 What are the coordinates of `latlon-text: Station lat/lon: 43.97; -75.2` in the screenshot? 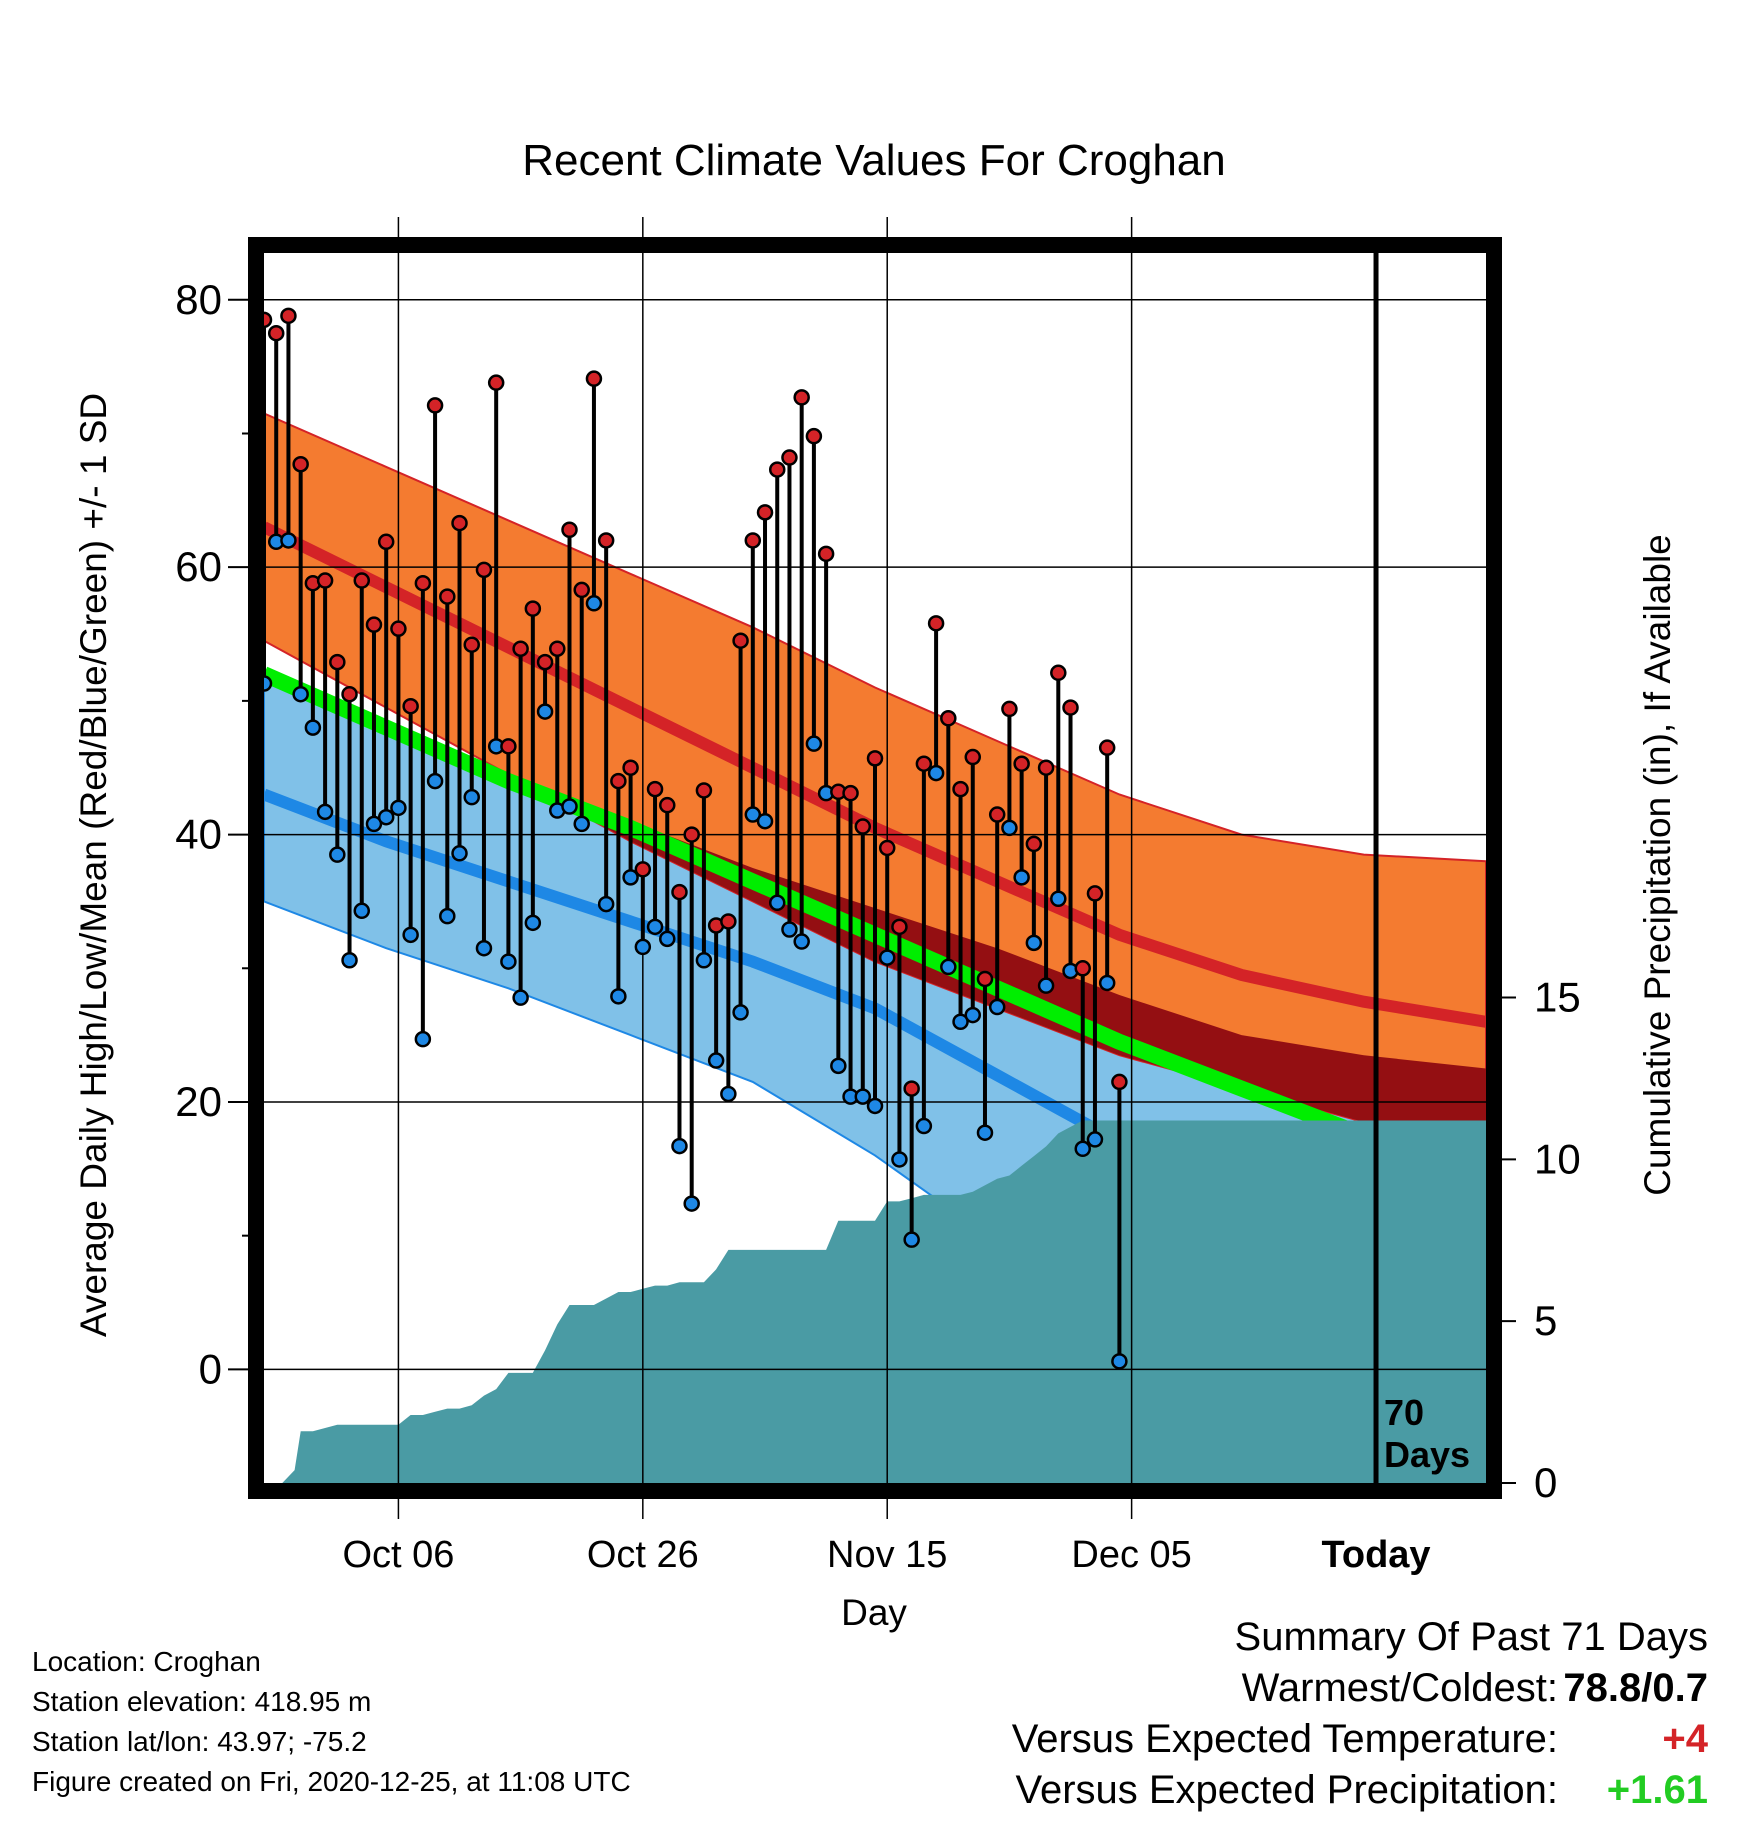 It's located at (199, 1741).